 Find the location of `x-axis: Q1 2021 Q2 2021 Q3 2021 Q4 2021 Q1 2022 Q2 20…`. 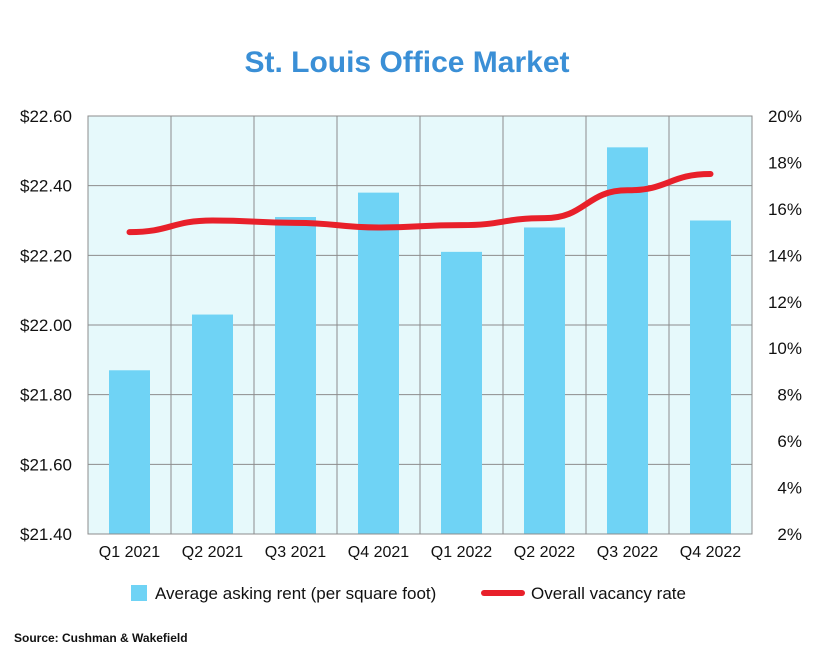

x-axis: Q1 2021 Q2 2021 Q3 2021 Q4 2021 Q1 2022 Q2 20… is located at coordinates (420, 552).